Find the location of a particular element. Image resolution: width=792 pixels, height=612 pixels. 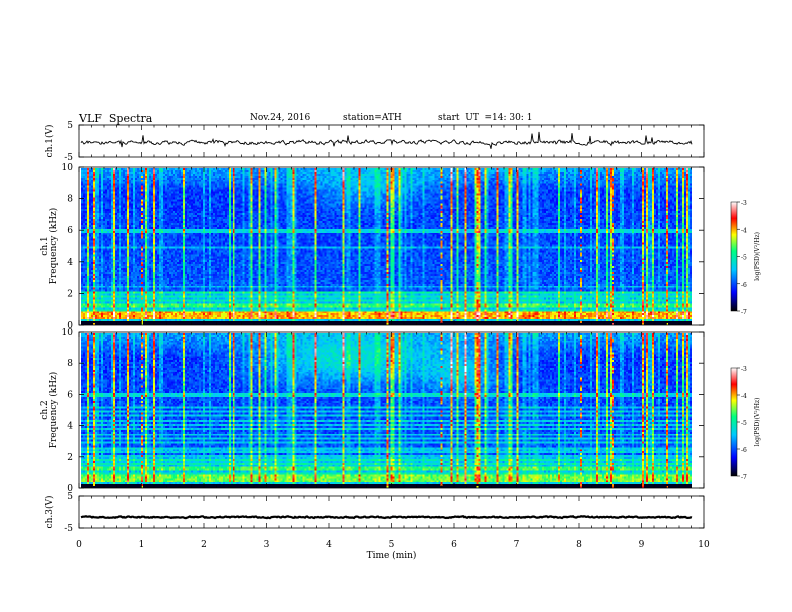

x-tick-label: 4 is located at coordinates (329, 545).